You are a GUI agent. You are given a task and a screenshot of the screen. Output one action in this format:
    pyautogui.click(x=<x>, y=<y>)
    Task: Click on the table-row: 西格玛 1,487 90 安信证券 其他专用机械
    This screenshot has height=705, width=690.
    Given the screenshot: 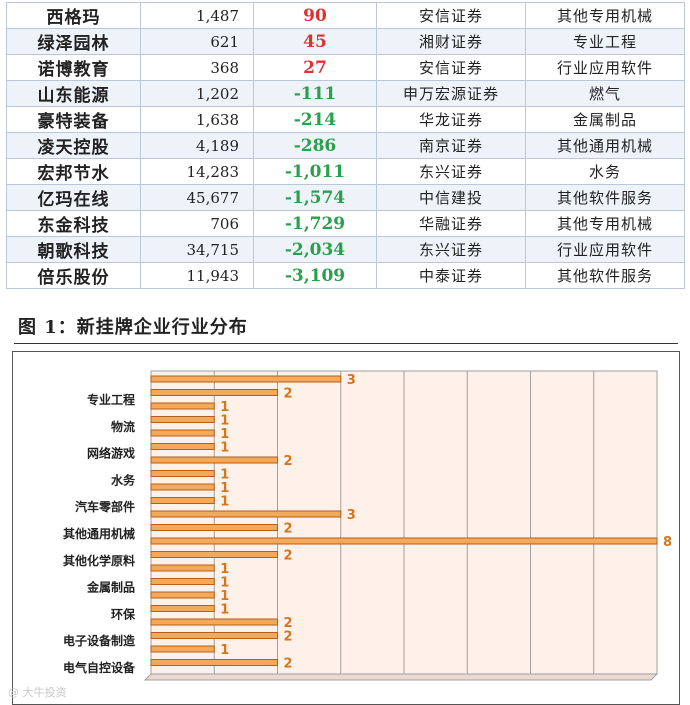 What is the action you would take?
    pyautogui.click(x=345, y=15)
    